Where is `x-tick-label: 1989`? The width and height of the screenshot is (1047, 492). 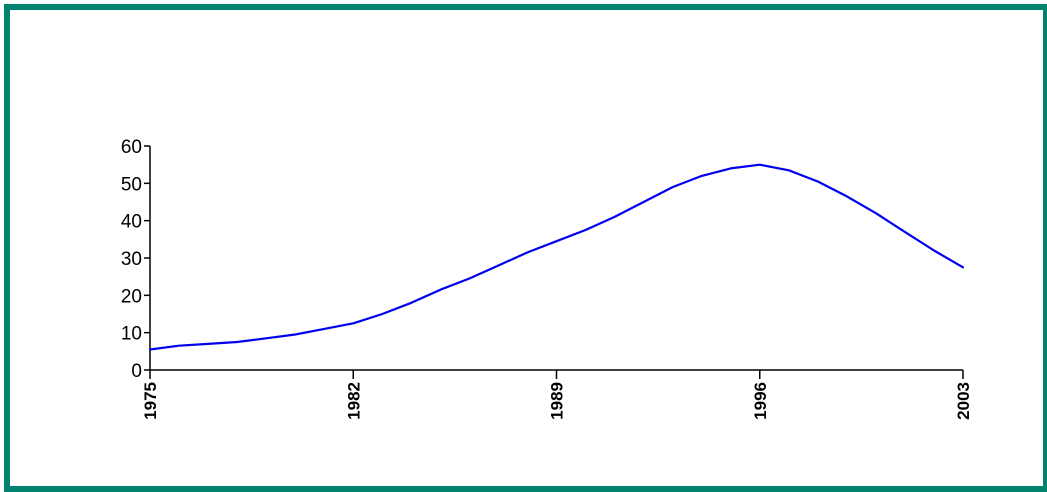 x-tick-label: 1989 is located at coordinates (557, 401).